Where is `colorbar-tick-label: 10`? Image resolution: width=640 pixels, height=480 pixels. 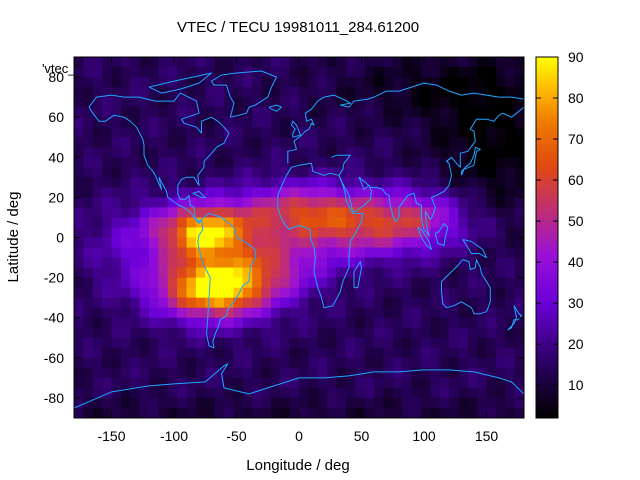
colorbar-tick-label: 10 is located at coordinates (576, 385).